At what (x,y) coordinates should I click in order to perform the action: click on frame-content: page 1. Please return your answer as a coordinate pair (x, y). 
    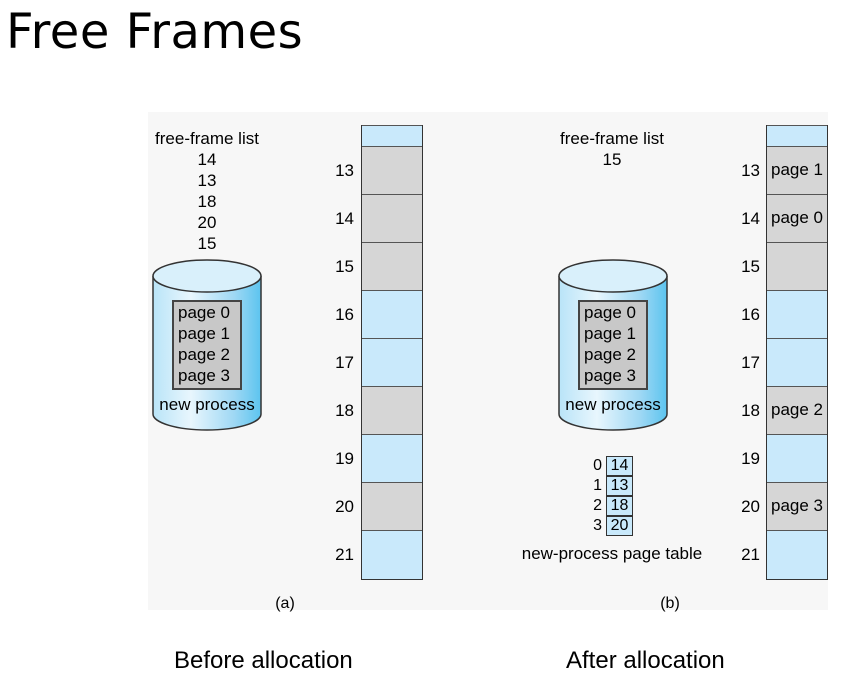
    Looking at the image, I should click on (797, 169).